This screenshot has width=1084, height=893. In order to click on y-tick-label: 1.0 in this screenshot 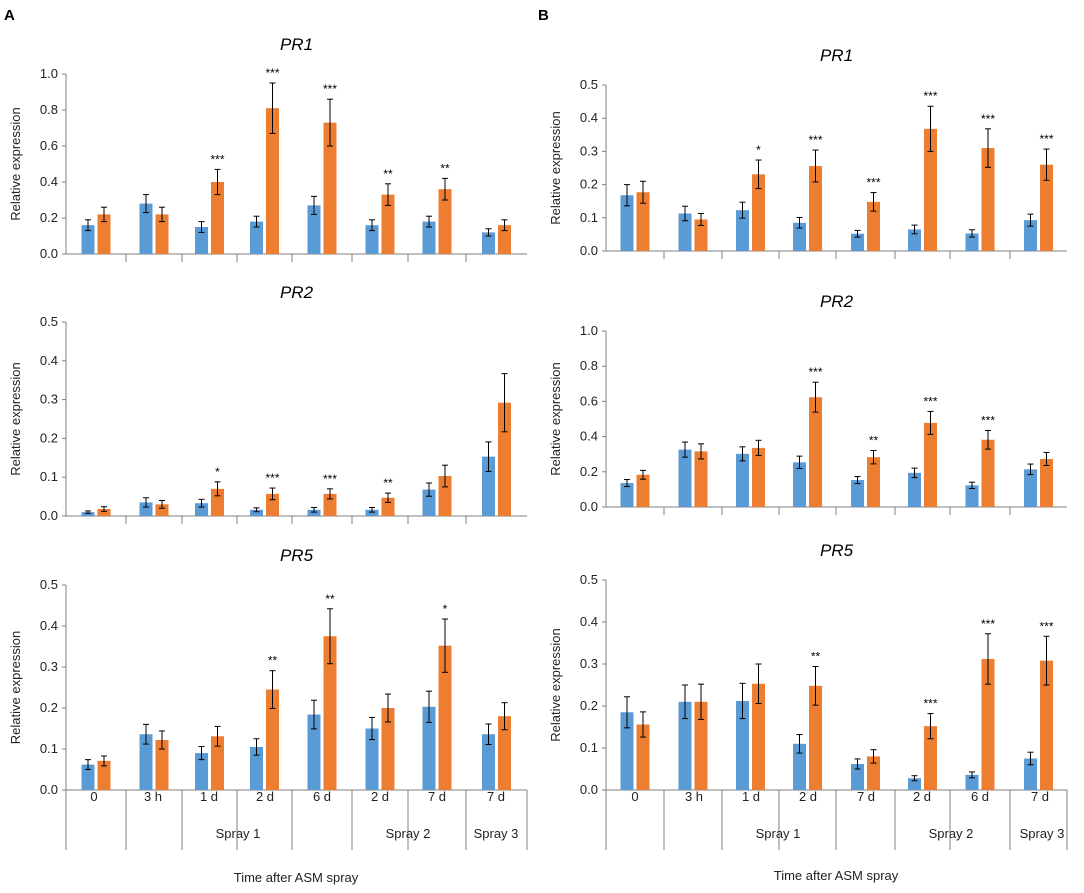, I will do `click(49, 73)`.